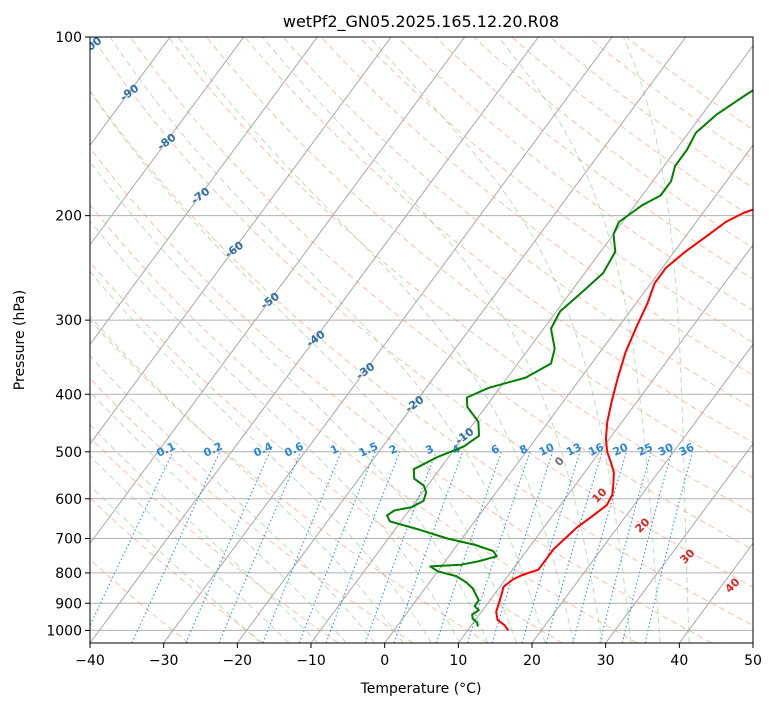 This screenshot has height=708, width=775. What do you see at coordinates (384, 661) in the screenshot?
I see `x-tick-label: 0` at bounding box center [384, 661].